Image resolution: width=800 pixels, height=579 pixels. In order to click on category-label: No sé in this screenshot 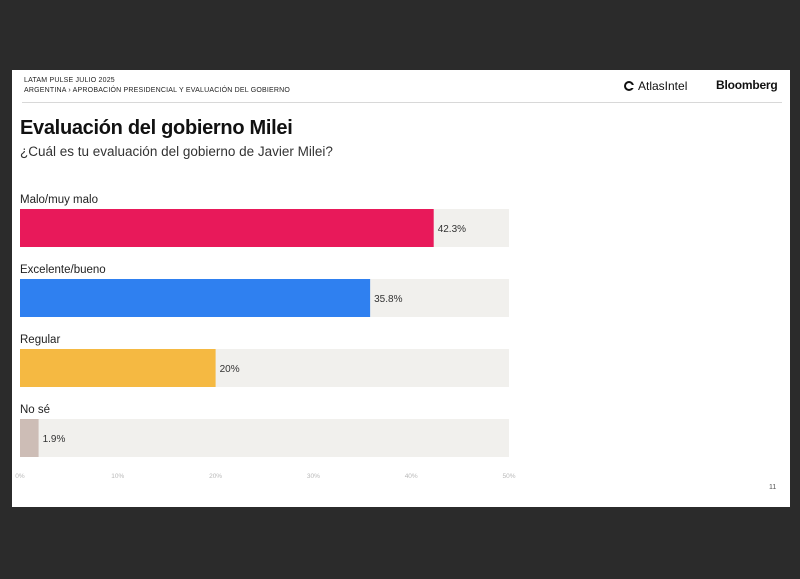, I will do `click(35, 410)`.